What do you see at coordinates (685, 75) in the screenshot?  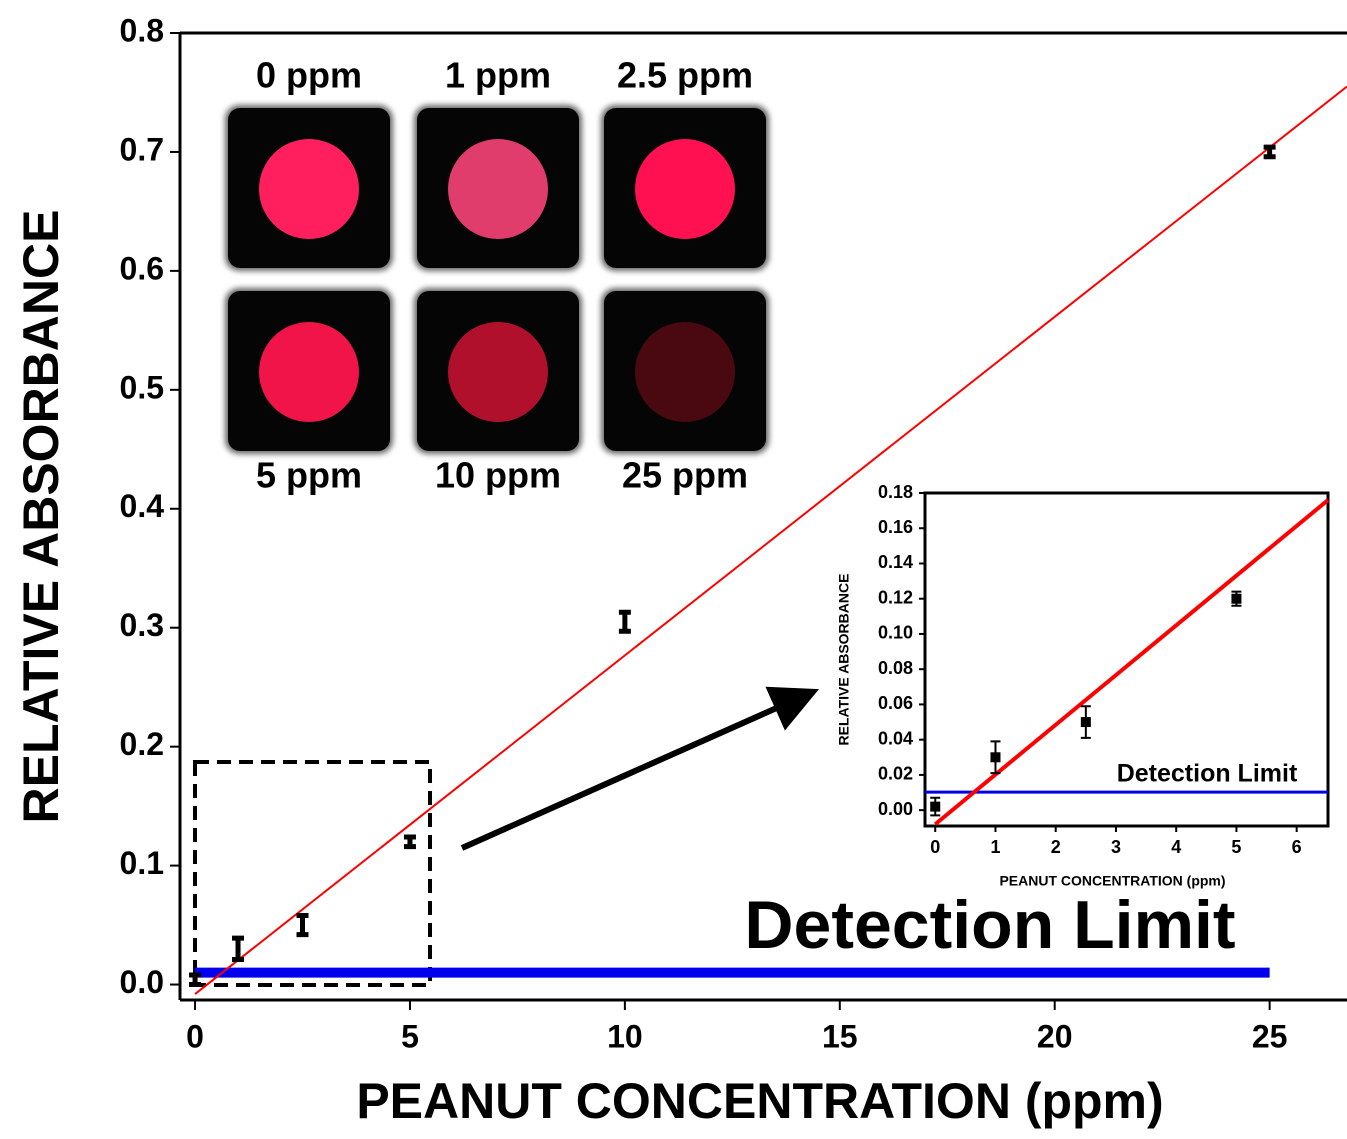 I see `photo-label: 2.5 ppm` at bounding box center [685, 75].